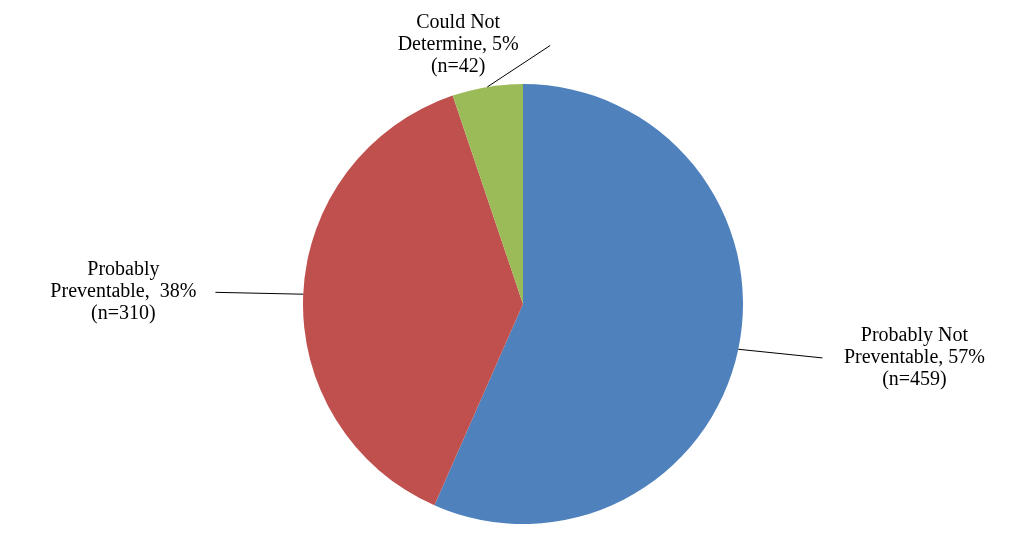 The width and height of the screenshot is (1019, 539). Describe the element at coordinates (458, 44) in the screenshot. I see `slice-label: Could Not Determine, 5% (n=42)` at that location.